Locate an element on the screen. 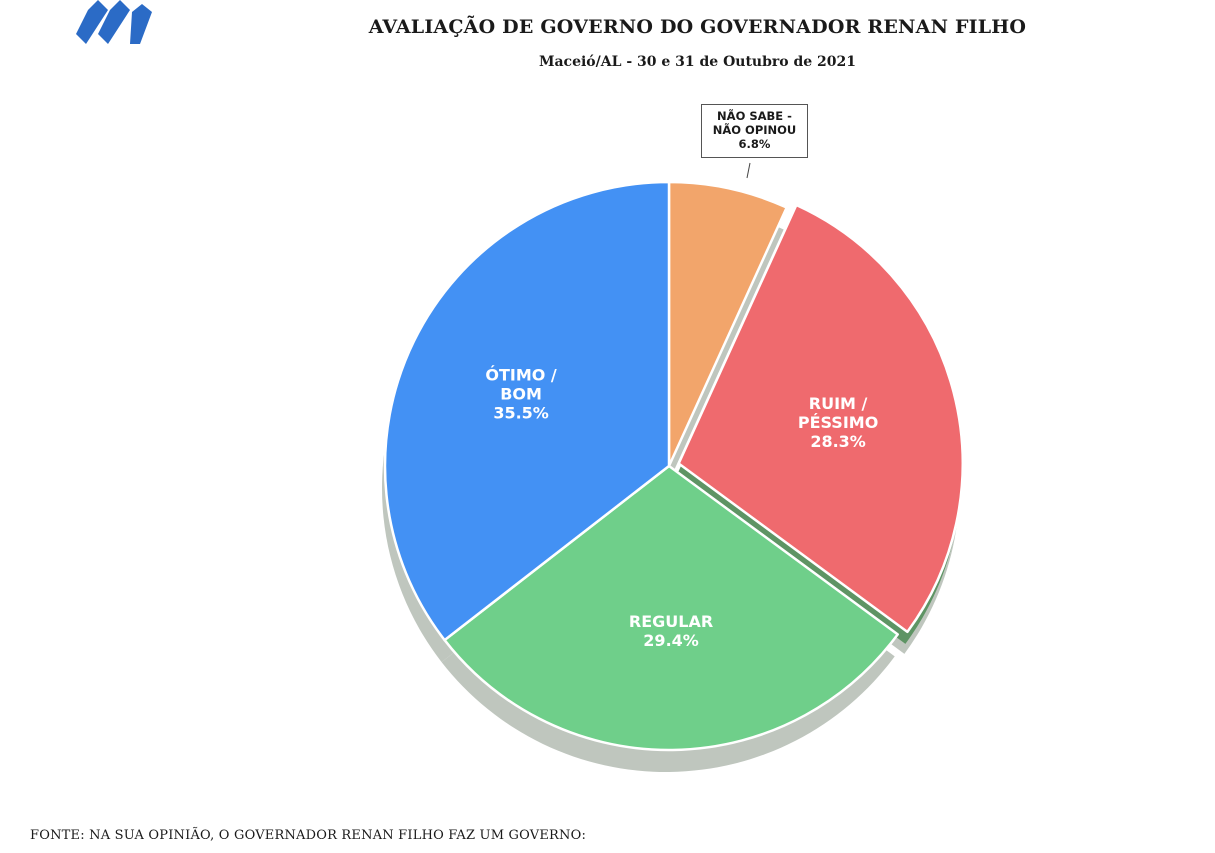 The height and width of the screenshot is (853, 1215). slice-value-label: 29.4% is located at coordinates (671, 640).